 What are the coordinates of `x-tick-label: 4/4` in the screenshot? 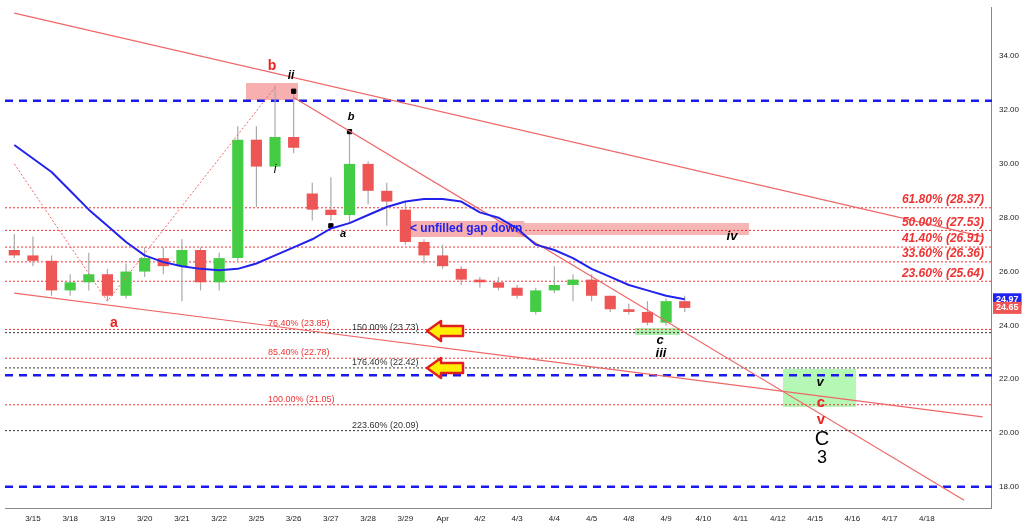 It's located at (554, 519).